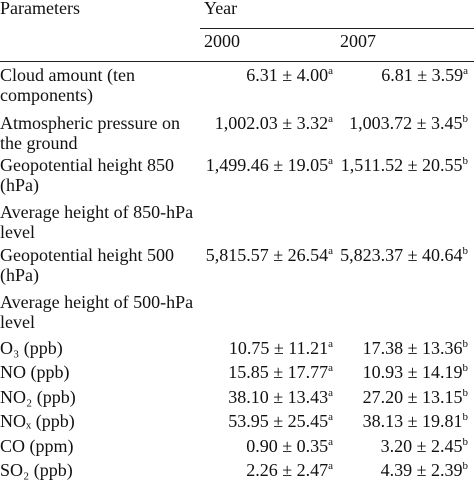 This screenshot has height=485, width=474. I want to click on value: 15.85 ± 17.77, so click(278, 372).